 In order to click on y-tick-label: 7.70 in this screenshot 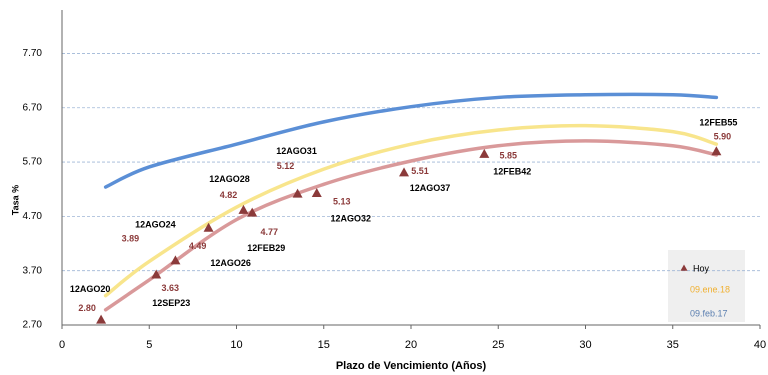, I will do `click(33, 53)`.